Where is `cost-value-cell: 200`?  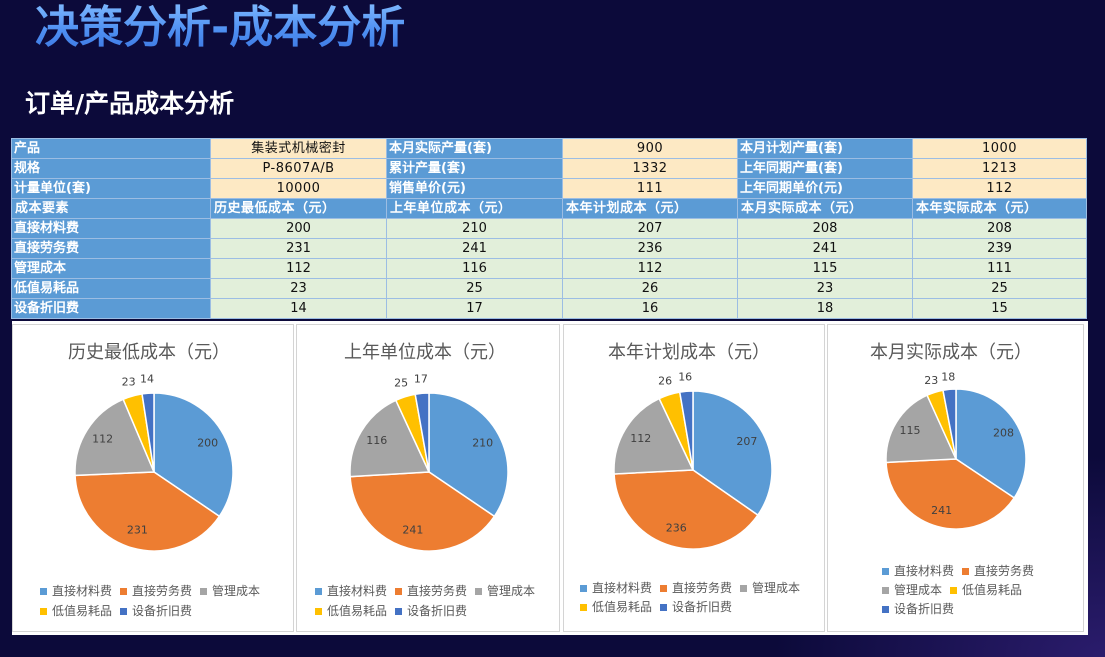 cost-value-cell: 200 is located at coordinates (299, 229).